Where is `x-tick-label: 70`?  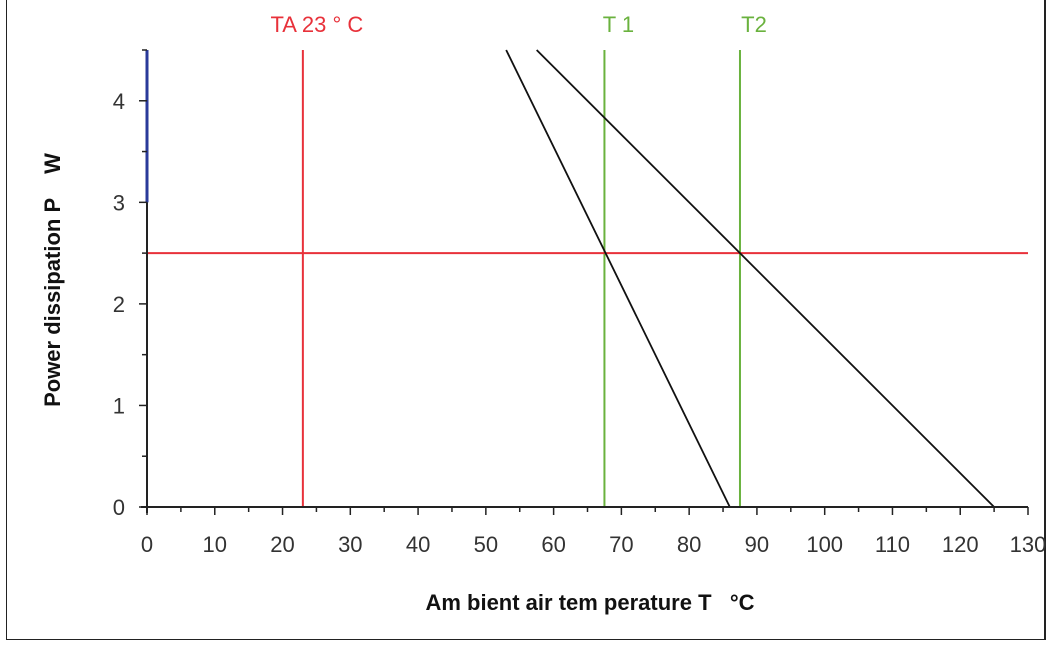 x-tick-label: 70 is located at coordinates (621, 544).